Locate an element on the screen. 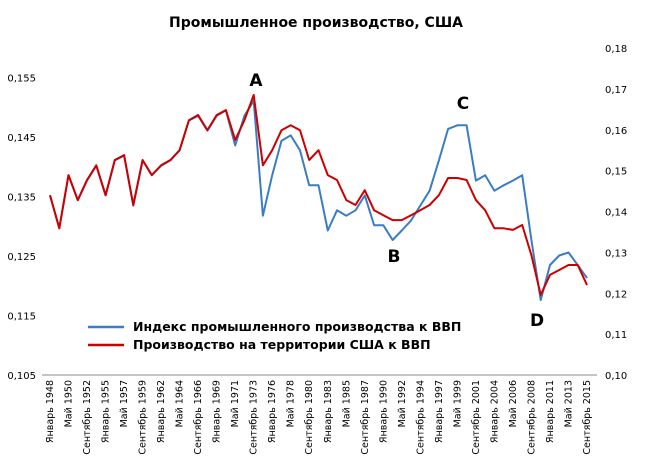 This screenshot has width=650, height=465. x-tick-label: Май 1985 is located at coordinates (346, 403).